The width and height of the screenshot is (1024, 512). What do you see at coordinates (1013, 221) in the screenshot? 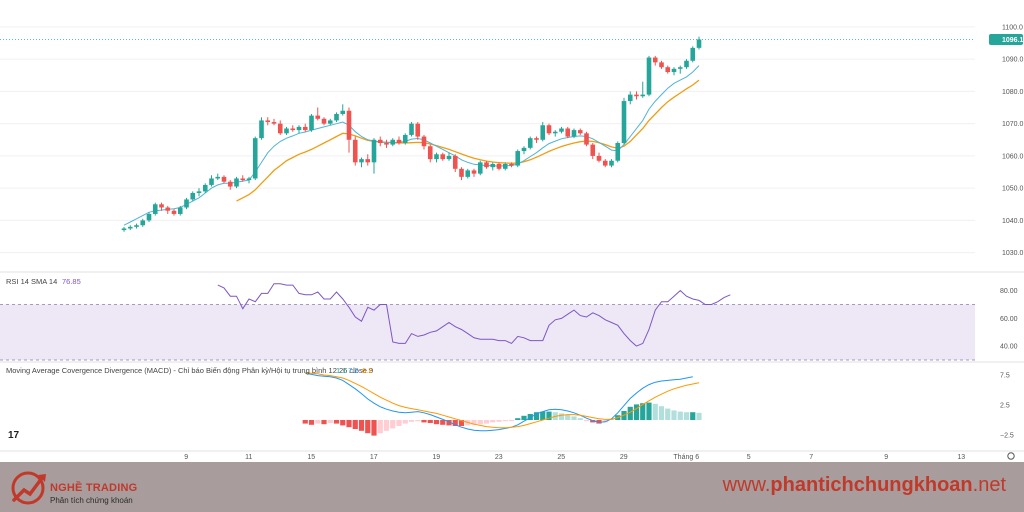
I see `price-tick-label: 1040.0` at bounding box center [1013, 221].